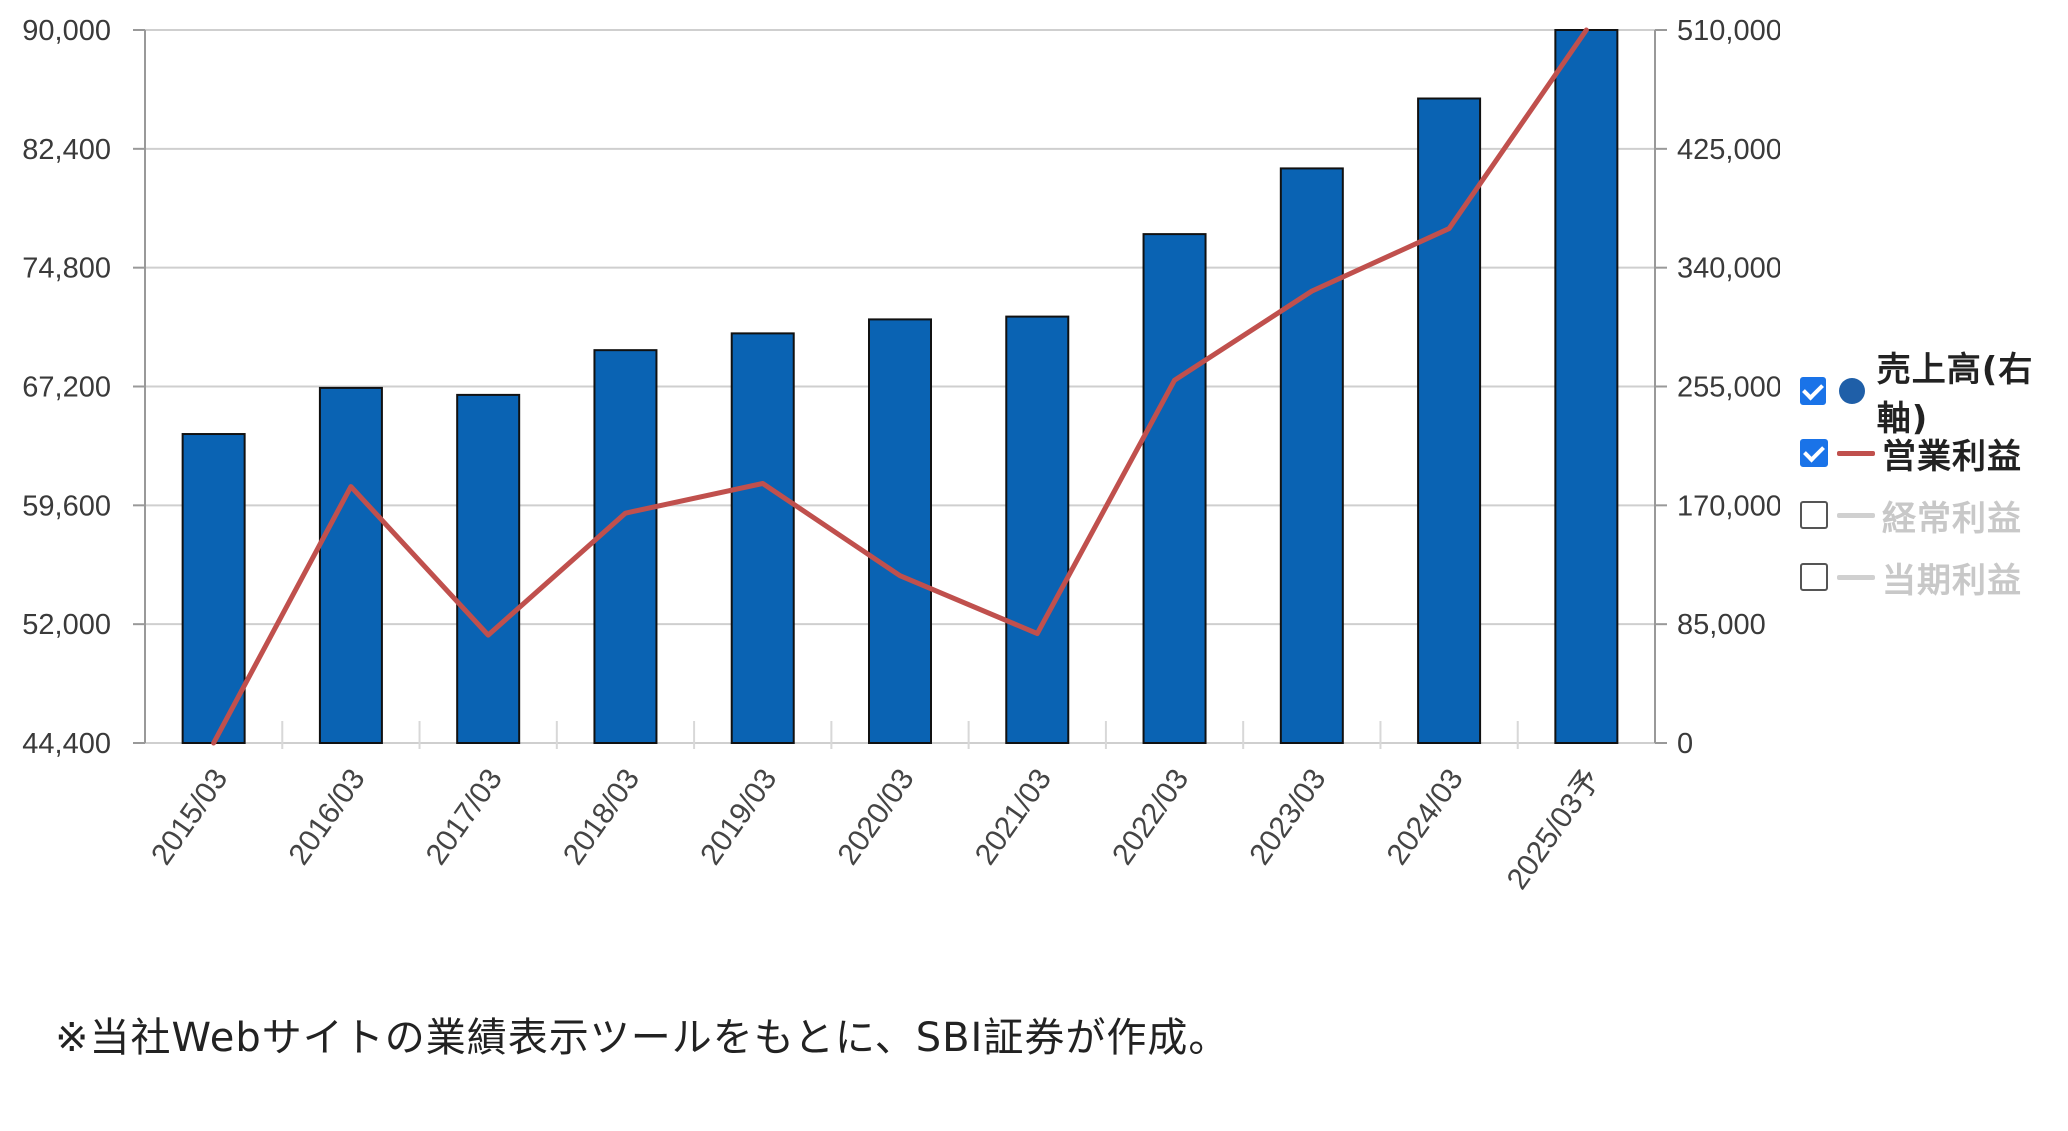 The height and width of the screenshot is (1131, 2068). Describe the element at coordinates (1728, 31) in the screenshot. I see `right-axis-tick-label: 510,000` at that location.